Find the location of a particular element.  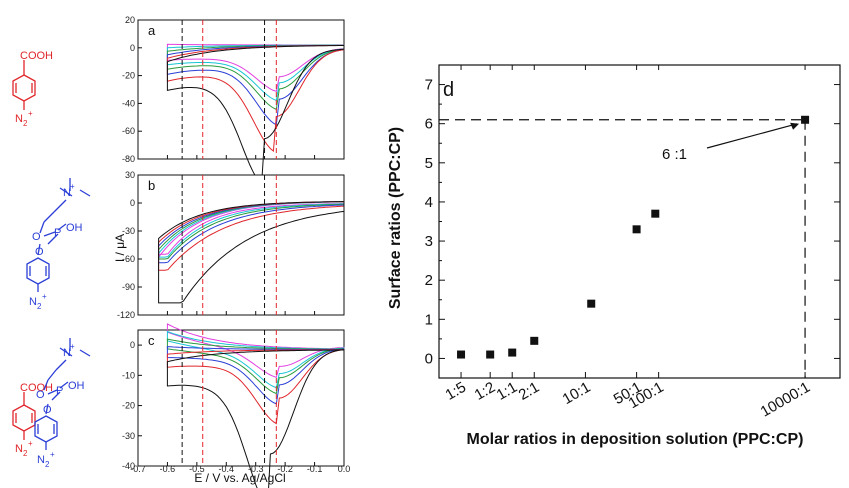

diazonium-plus-3: + is located at coordinates (30, 443).